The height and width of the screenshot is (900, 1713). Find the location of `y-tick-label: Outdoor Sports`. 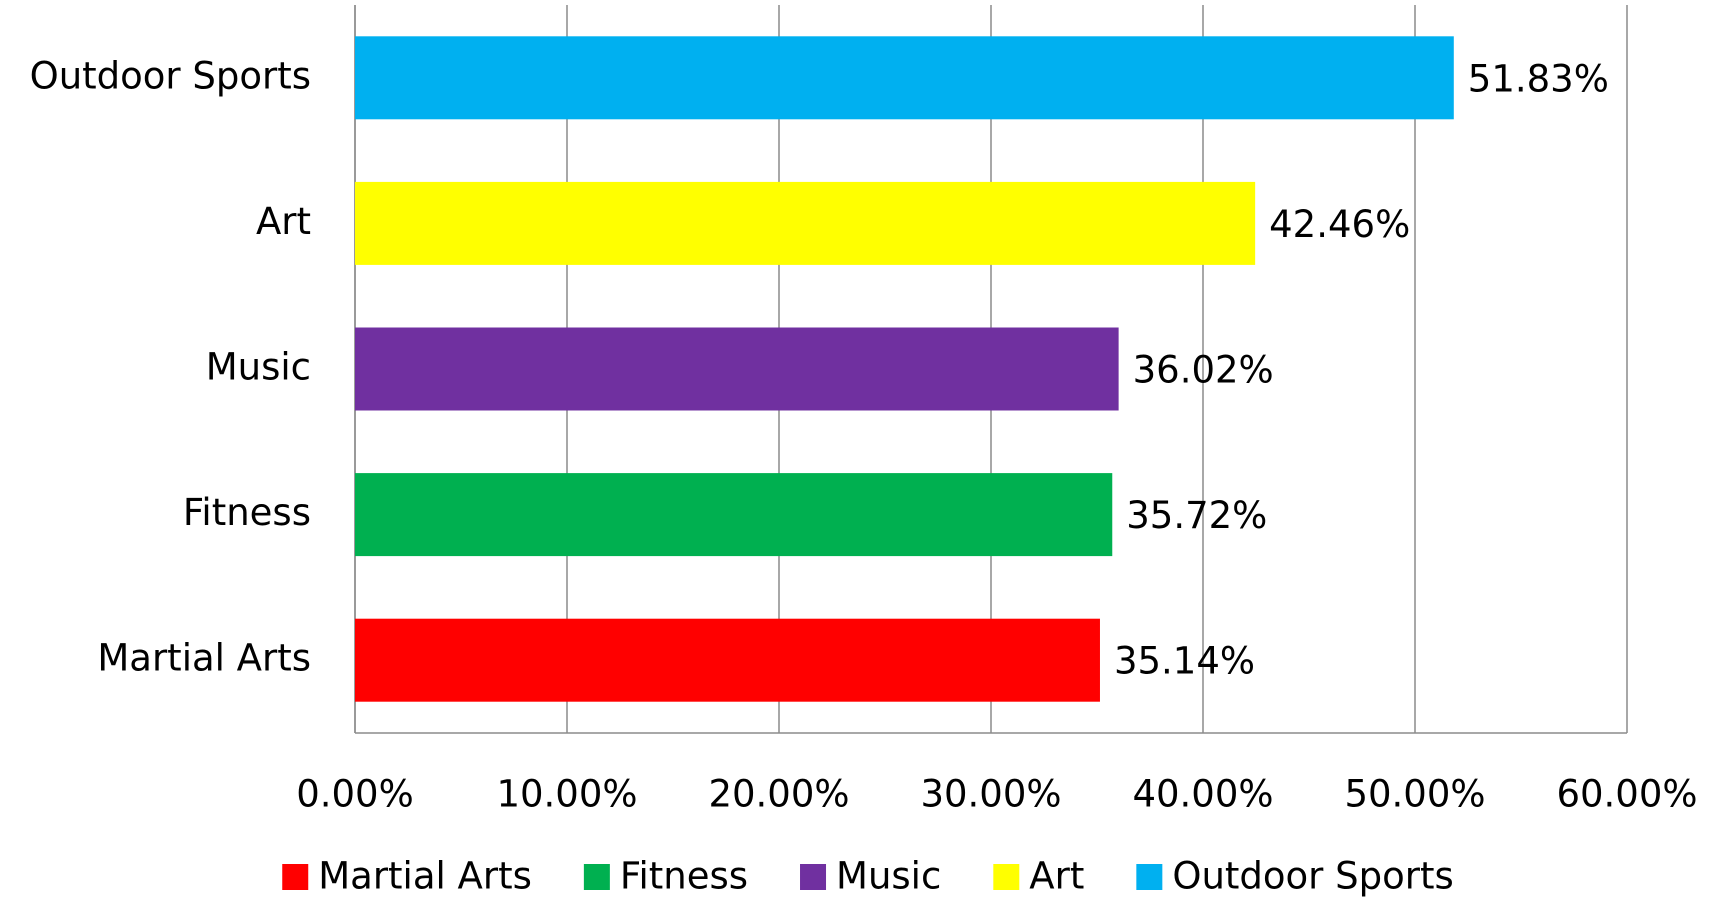

y-tick-label: Outdoor Sports is located at coordinates (170, 75).